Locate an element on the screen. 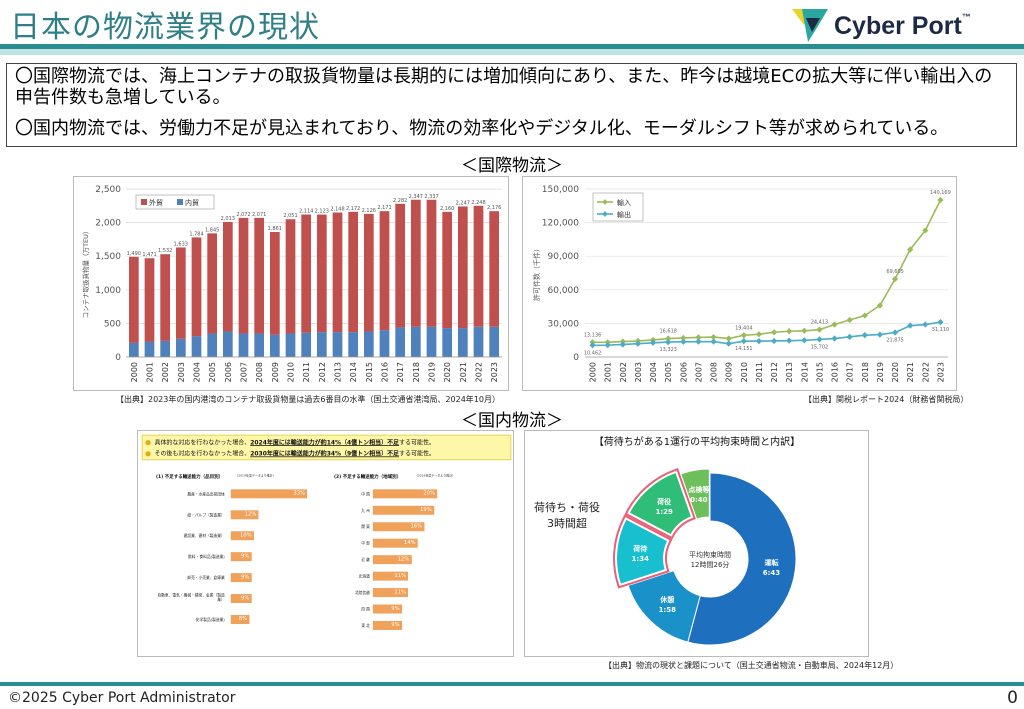 The image size is (1024, 709). section-title-international: ＜国際物流＞ is located at coordinates (512, 166).